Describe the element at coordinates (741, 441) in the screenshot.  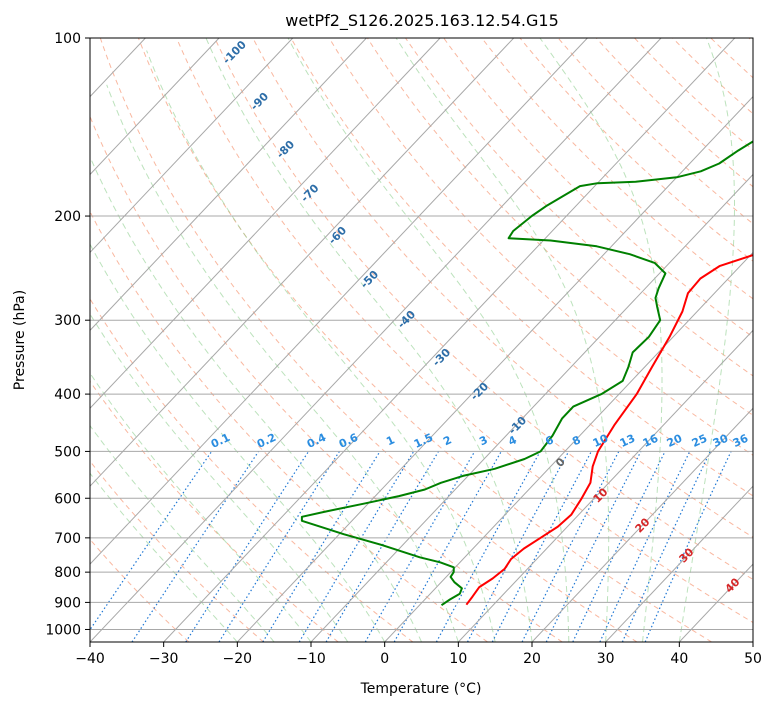
I see `mixing-ratio-label: 36` at that location.